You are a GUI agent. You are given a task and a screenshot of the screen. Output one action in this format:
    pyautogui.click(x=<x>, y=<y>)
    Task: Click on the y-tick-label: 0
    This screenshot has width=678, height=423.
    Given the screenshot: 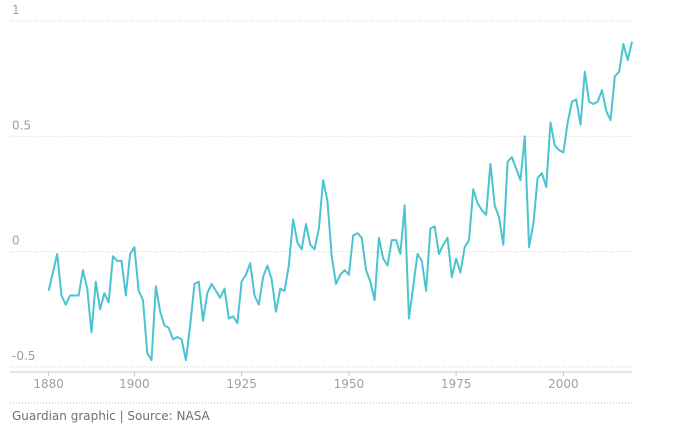 What is the action you would take?
    pyautogui.click(x=16, y=241)
    